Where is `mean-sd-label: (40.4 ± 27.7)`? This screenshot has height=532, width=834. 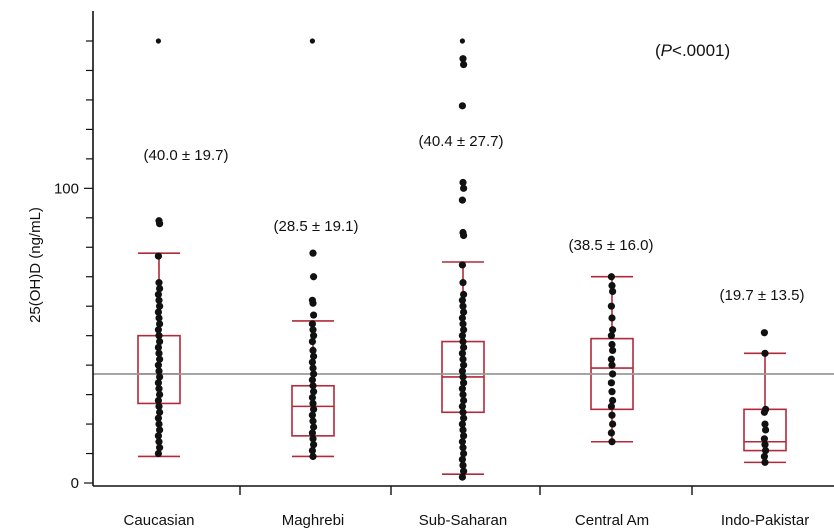
mean-sd-label: (40.4 ± 27.7) is located at coordinates (461, 141).